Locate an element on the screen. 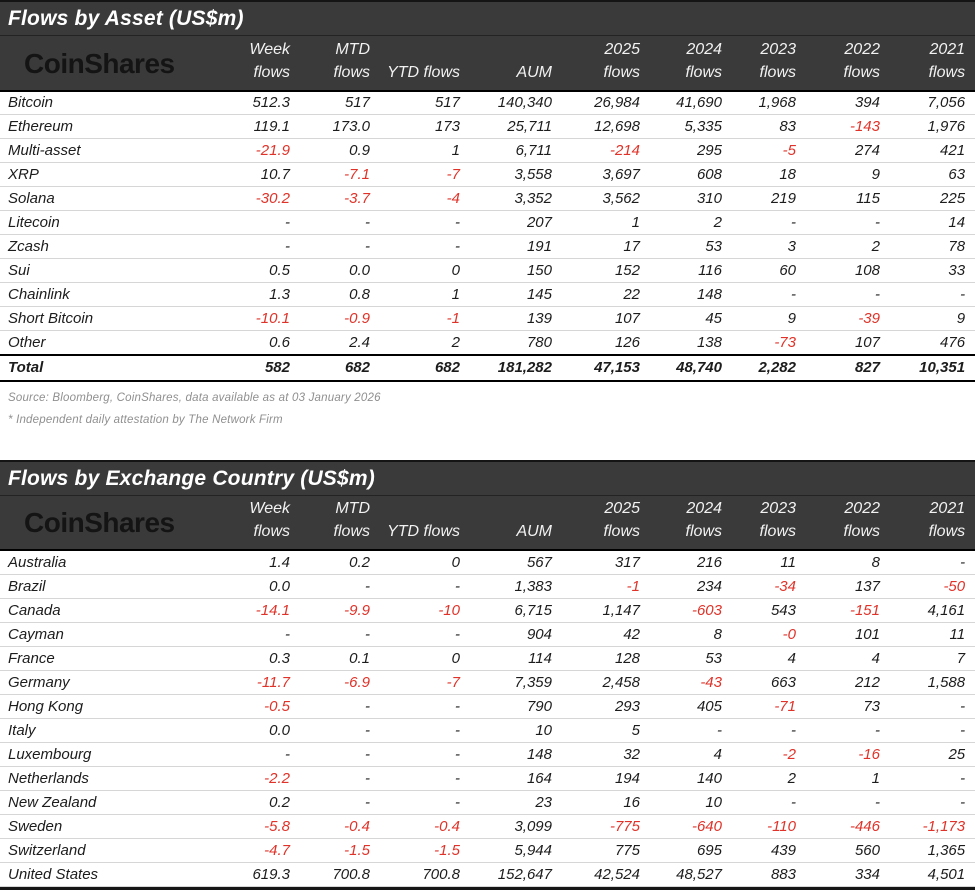 The width and height of the screenshot is (975, 890). value-cell: -214 is located at coordinates (606, 150).